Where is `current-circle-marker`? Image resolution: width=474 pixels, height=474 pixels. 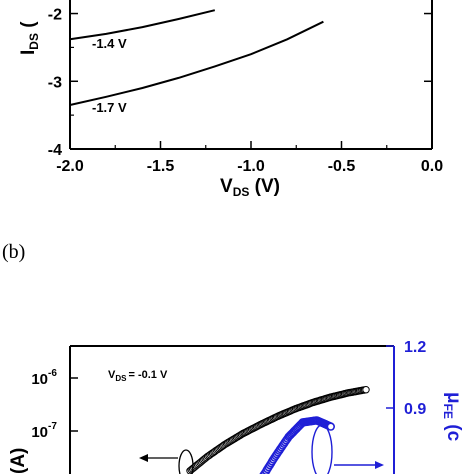 current-circle-marker is located at coordinates (186, 461).